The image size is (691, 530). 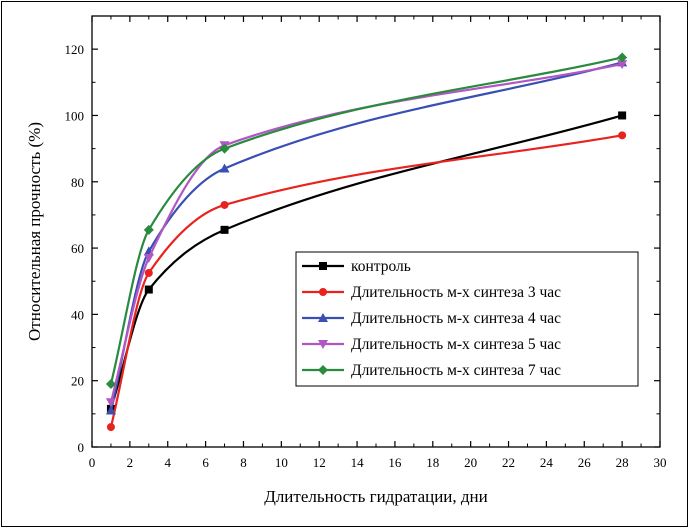 I want to click on x-tick-label: 22, so click(x=508, y=462).